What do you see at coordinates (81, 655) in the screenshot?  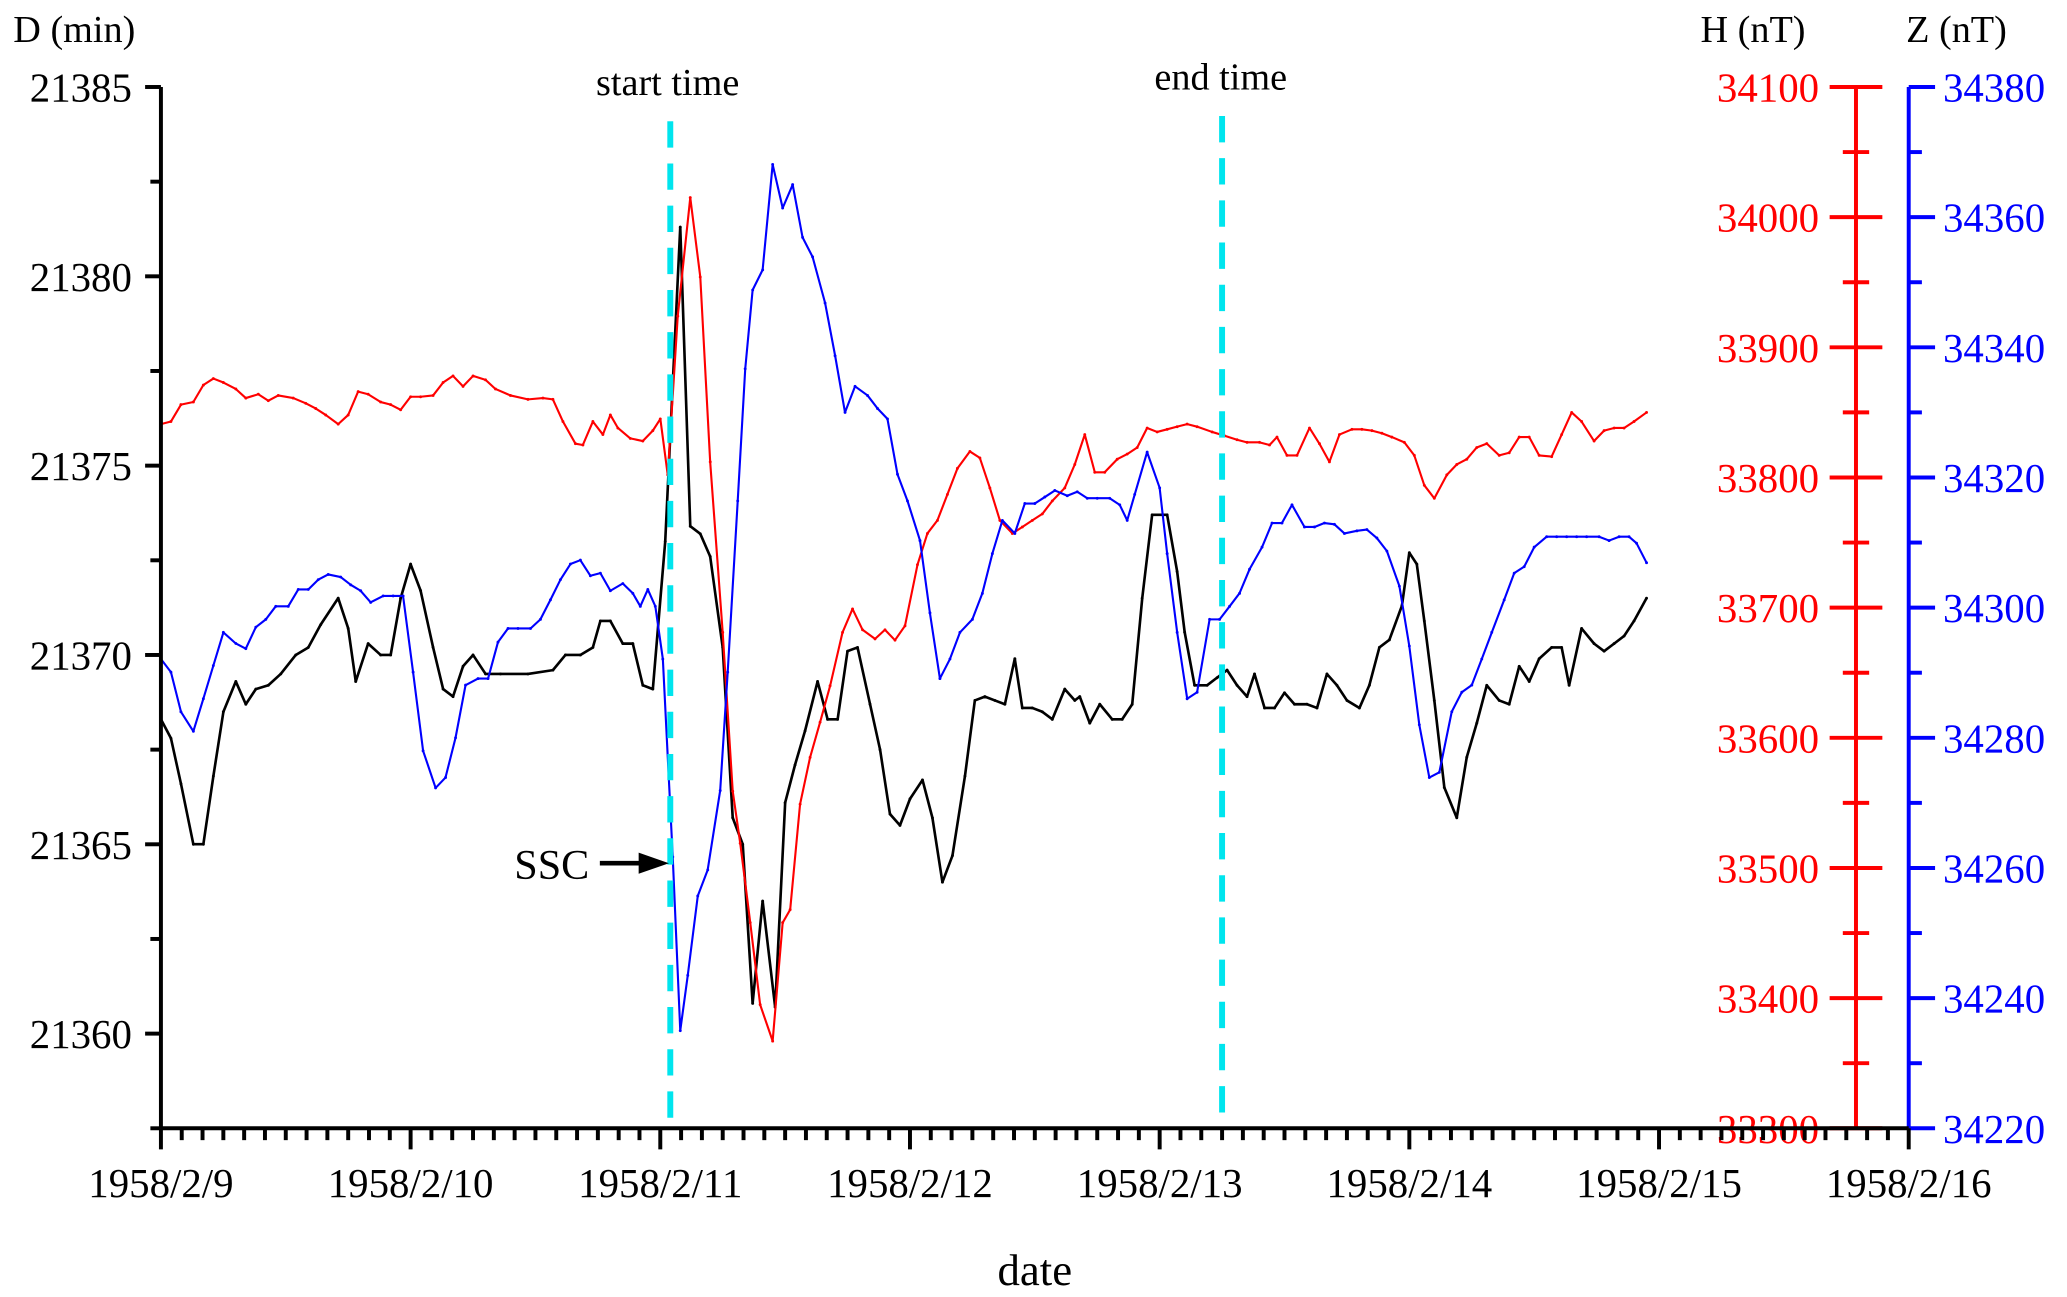 I see `d-tick-label: 21370` at bounding box center [81, 655].